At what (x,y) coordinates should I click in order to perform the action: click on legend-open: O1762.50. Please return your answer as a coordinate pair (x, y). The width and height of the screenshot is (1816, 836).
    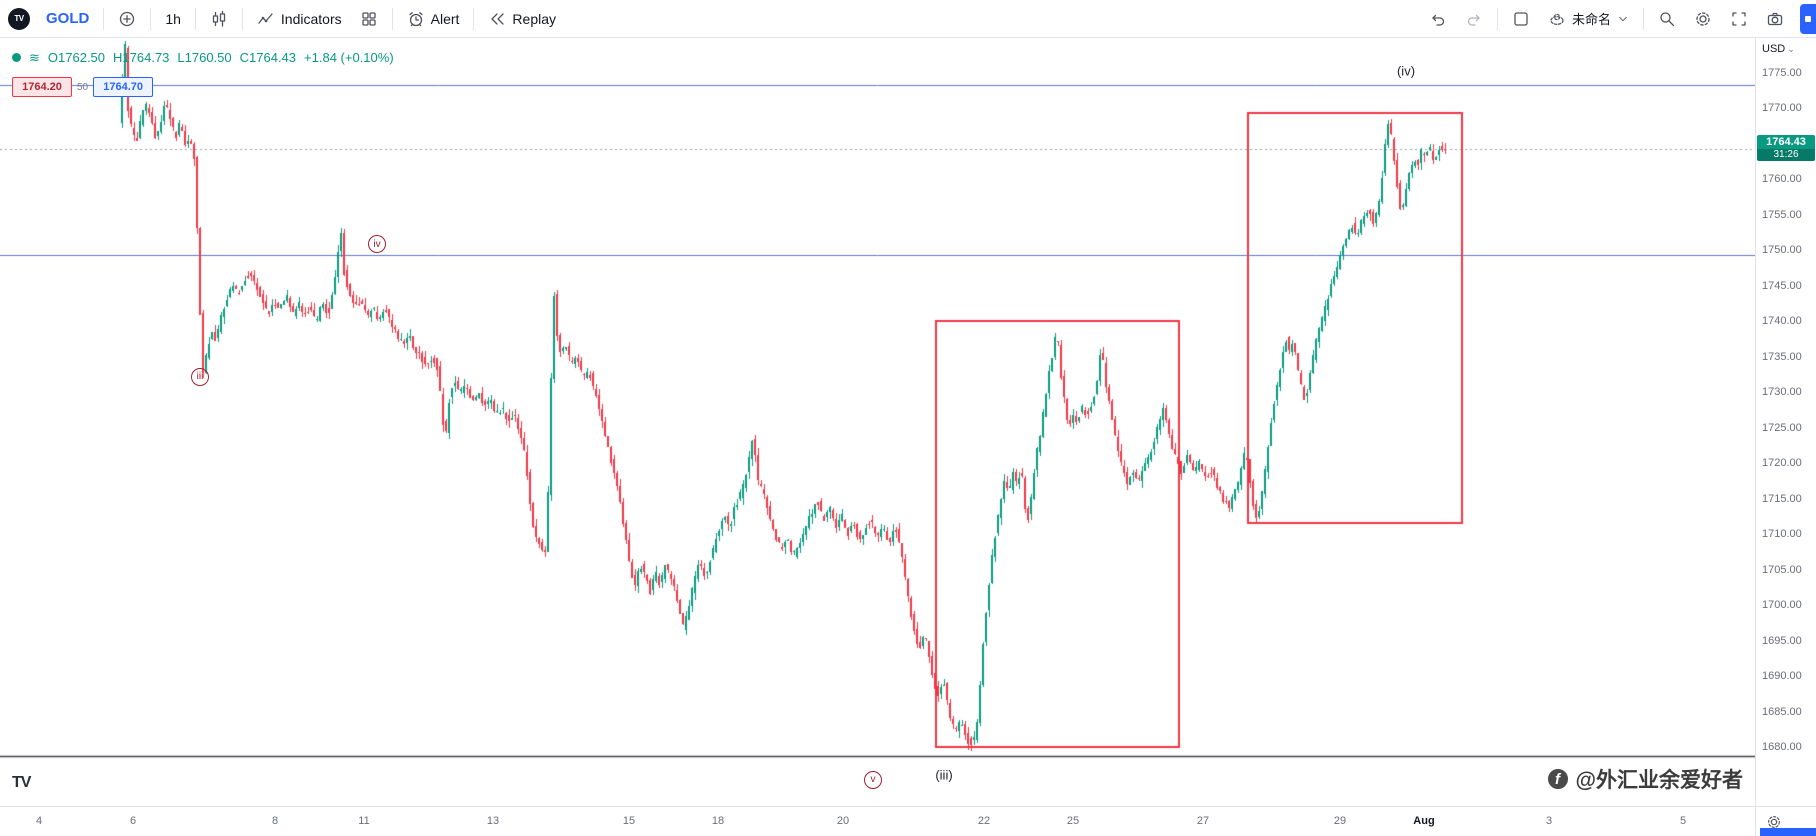
    Looking at the image, I should click on (76, 57).